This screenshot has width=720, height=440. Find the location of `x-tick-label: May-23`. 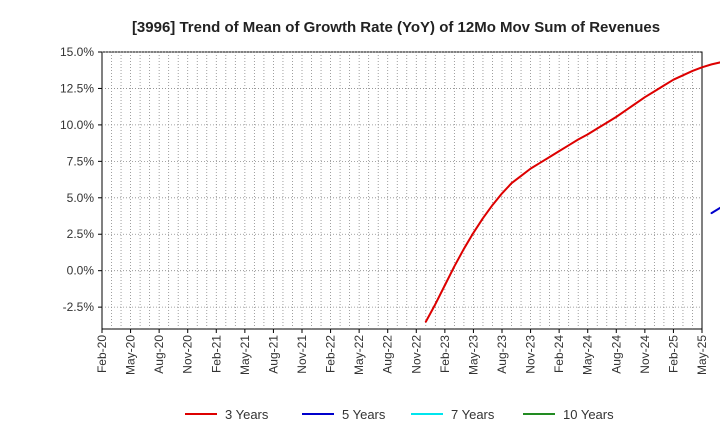

x-tick-label: May-23 is located at coordinates (473, 355).